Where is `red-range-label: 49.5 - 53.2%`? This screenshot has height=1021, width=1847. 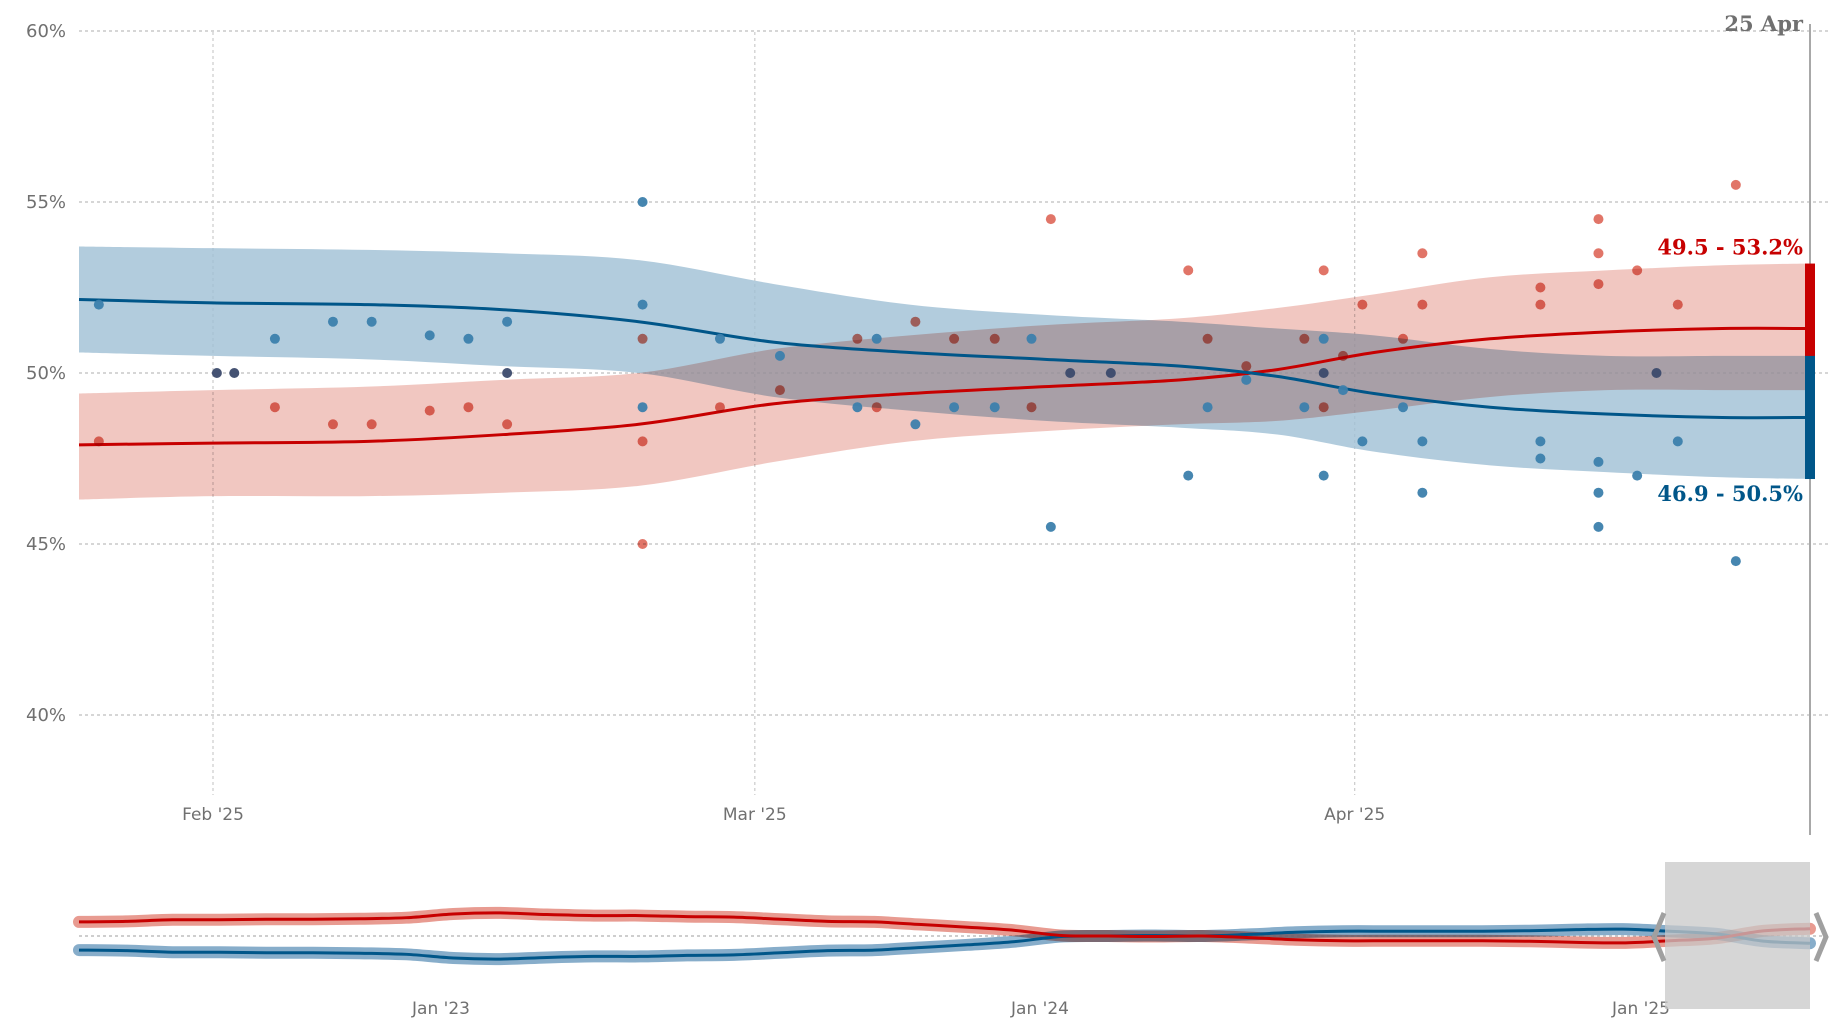 red-range-label: 49.5 - 53.2% is located at coordinates (1730, 247).